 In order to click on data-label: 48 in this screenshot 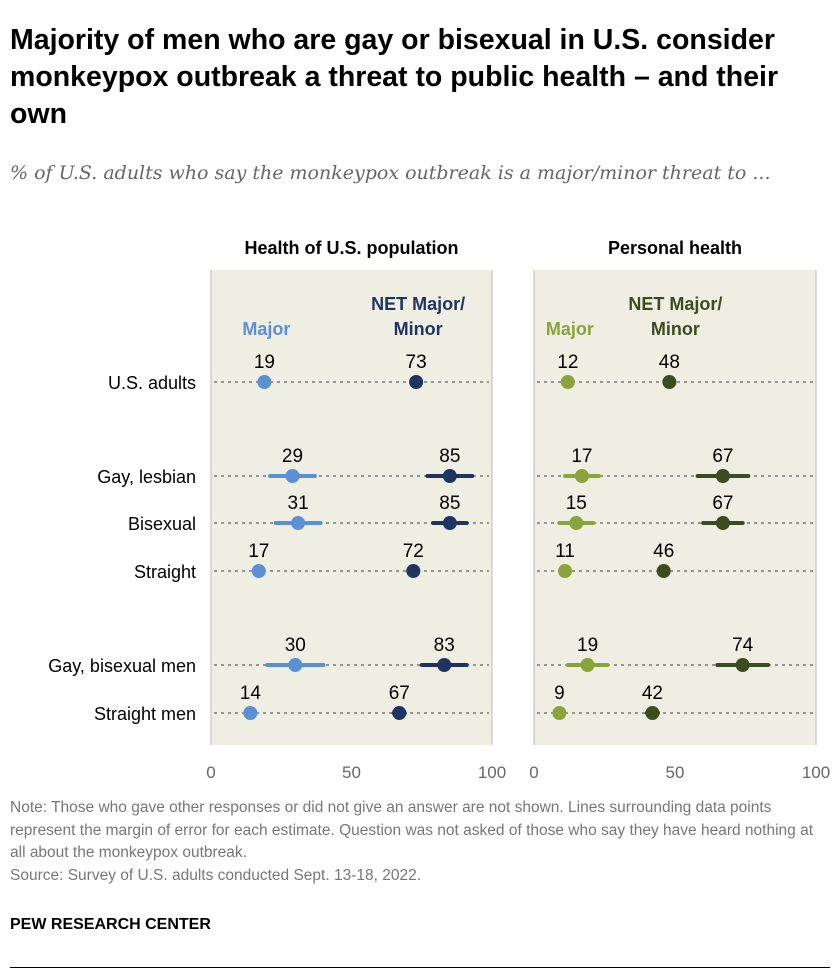, I will do `click(669, 362)`.